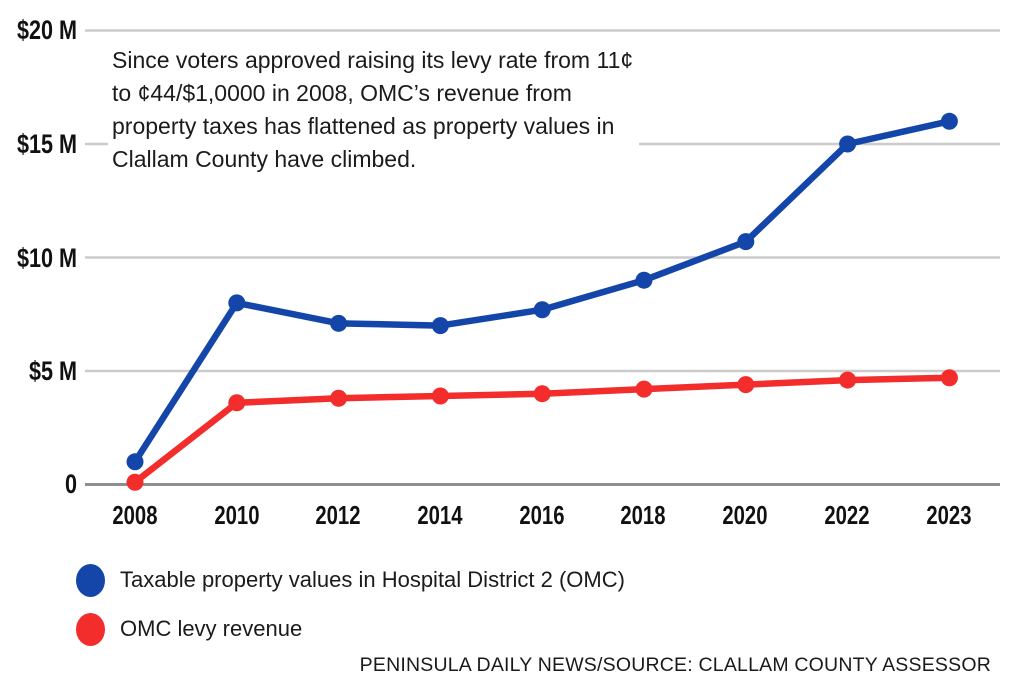 The height and width of the screenshot is (682, 1024). I want to click on y-tick-20m: $20 M, so click(46, 30).